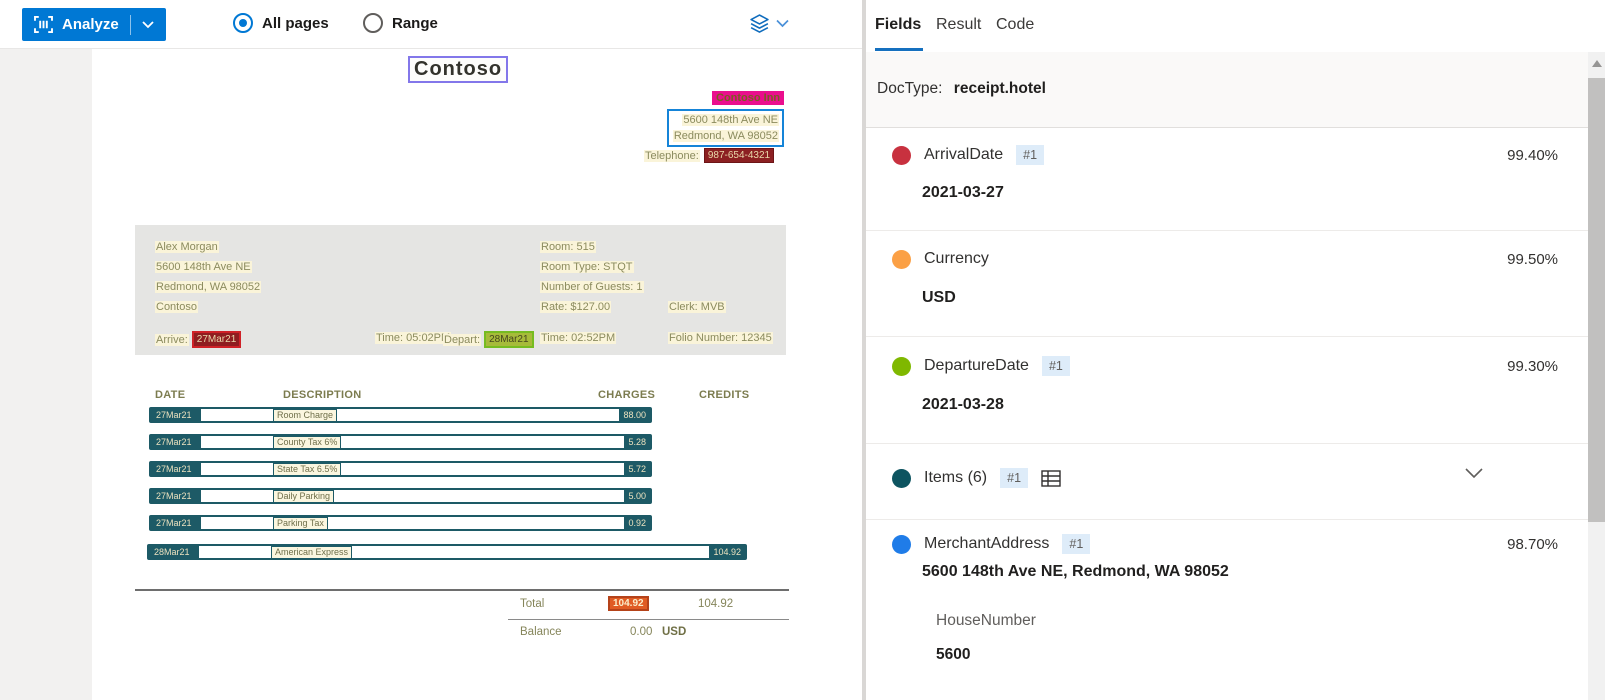 Image resolution: width=1613 pixels, height=700 pixels. I want to click on doctype-value: receipt.hotel, so click(999, 88).